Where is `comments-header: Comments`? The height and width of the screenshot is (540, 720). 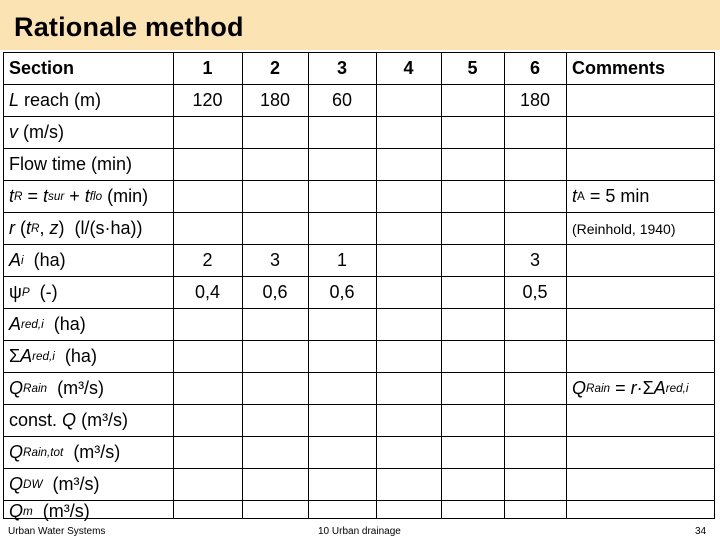 comments-header: Comments is located at coordinates (619, 68).